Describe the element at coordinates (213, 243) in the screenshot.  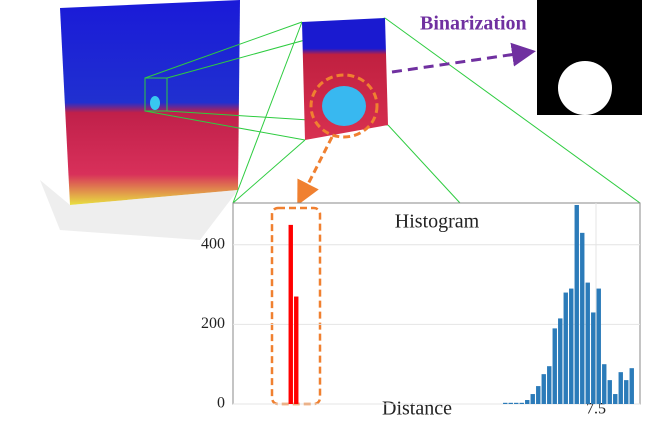
I see `y-tick-label: 400` at that location.